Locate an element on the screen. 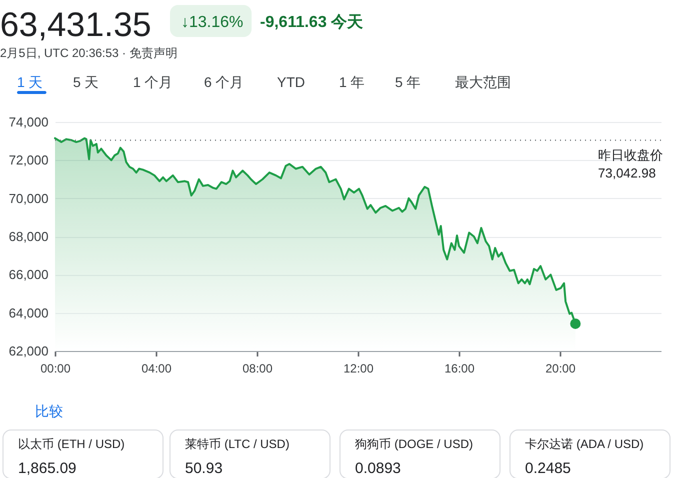 The image size is (690, 478). x-tick-label: 20:00 is located at coordinates (560, 369).